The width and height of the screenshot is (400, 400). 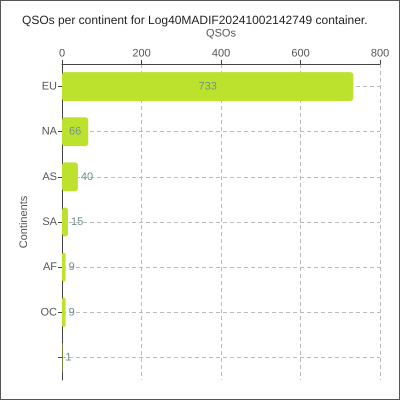 I want to click on y-tick-label: NA, so click(x=50, y=132).